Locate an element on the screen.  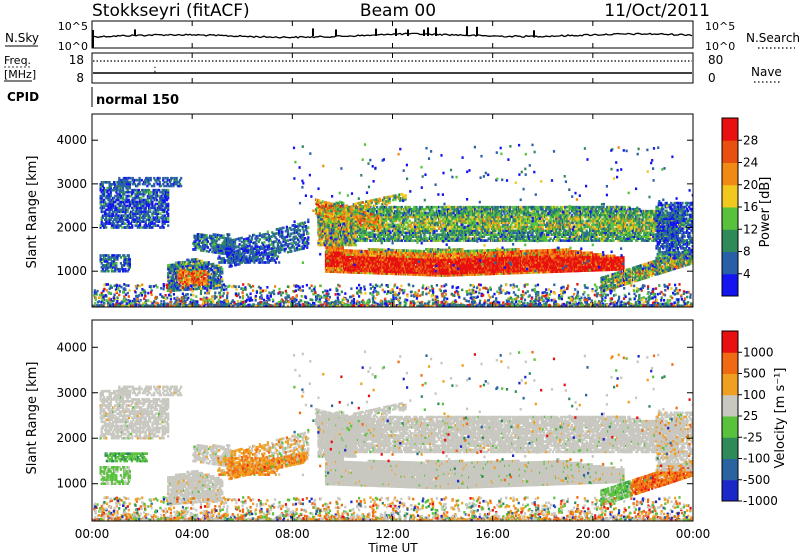
nave-label: Nave is located at coordinates (766, 72).